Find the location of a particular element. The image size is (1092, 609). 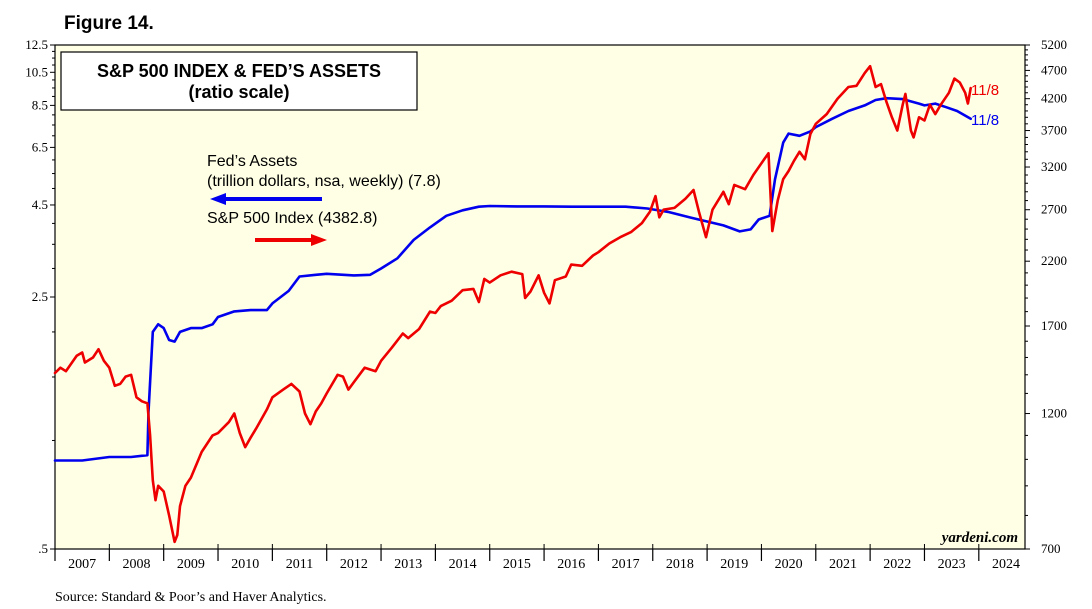

right-tick-label: 2700 is located at coordinates (1054, 209).